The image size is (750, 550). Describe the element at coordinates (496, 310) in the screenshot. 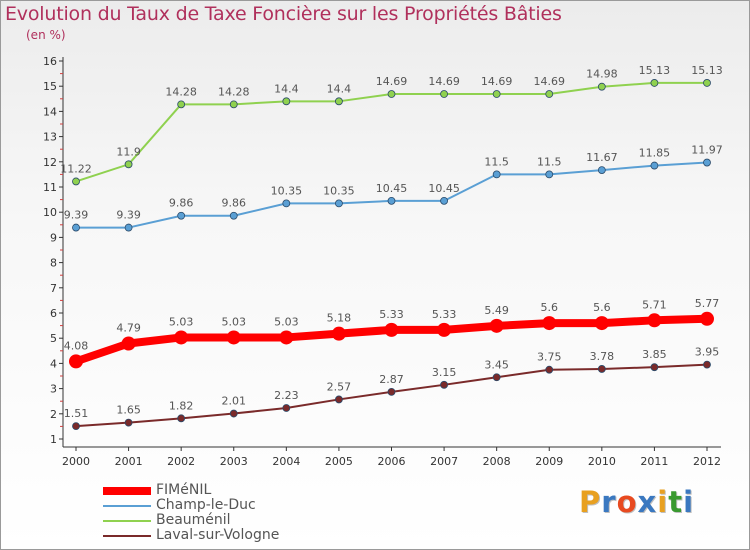

I see `data-label: 5.49` at that location.